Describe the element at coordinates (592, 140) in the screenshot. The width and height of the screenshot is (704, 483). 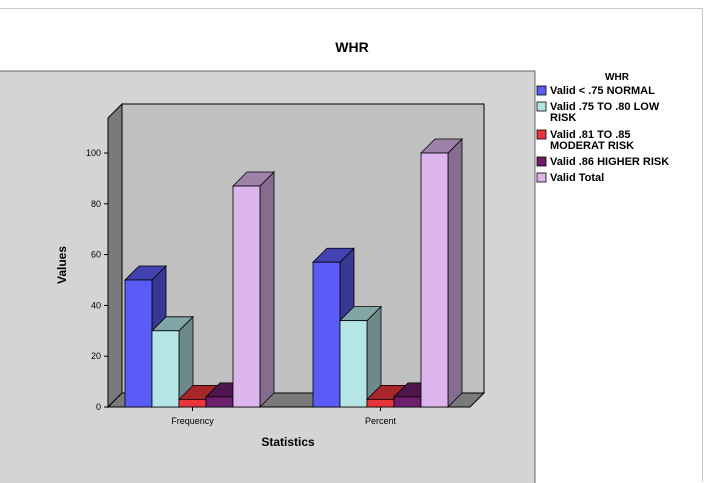
I see `legend-entry: Valid .81 TO .85 MODERAT RISK` at that location.